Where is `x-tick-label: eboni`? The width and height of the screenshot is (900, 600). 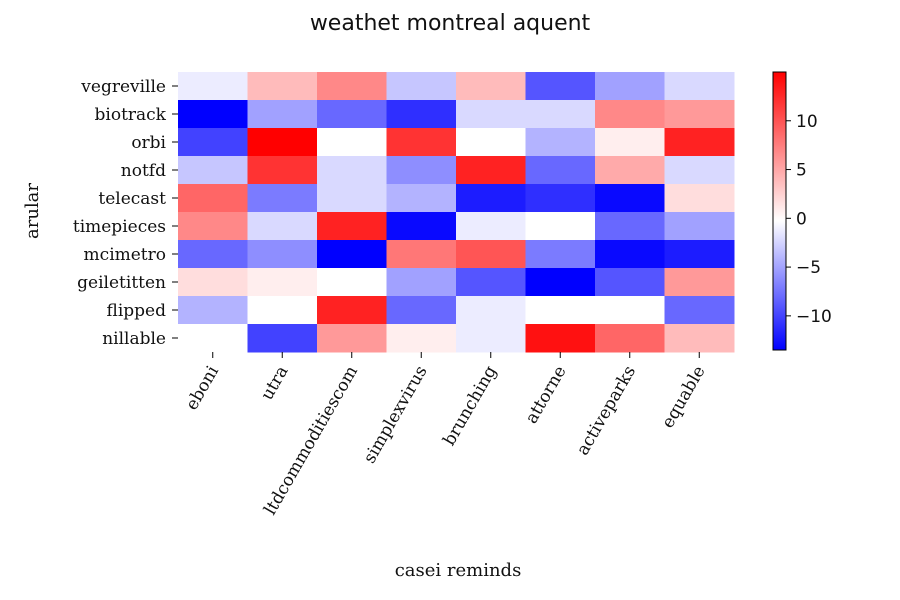
x-tick-label: eboni is located at coordinates (202, 388).